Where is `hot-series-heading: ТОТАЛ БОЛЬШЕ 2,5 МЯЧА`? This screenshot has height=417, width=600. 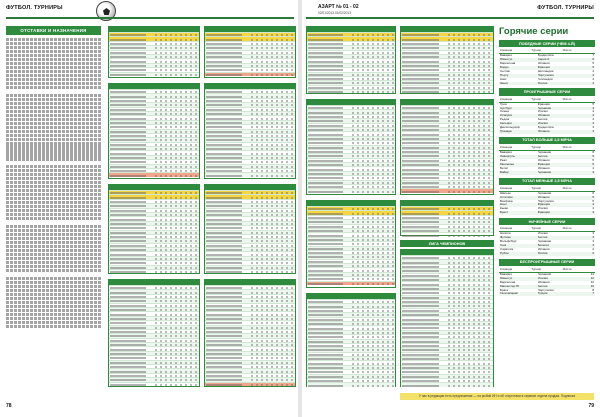
hot-series-heading: ТОТАЛ БОЛЬШЕ 2,5 МЯЧА is located at coordinates (547, 140).